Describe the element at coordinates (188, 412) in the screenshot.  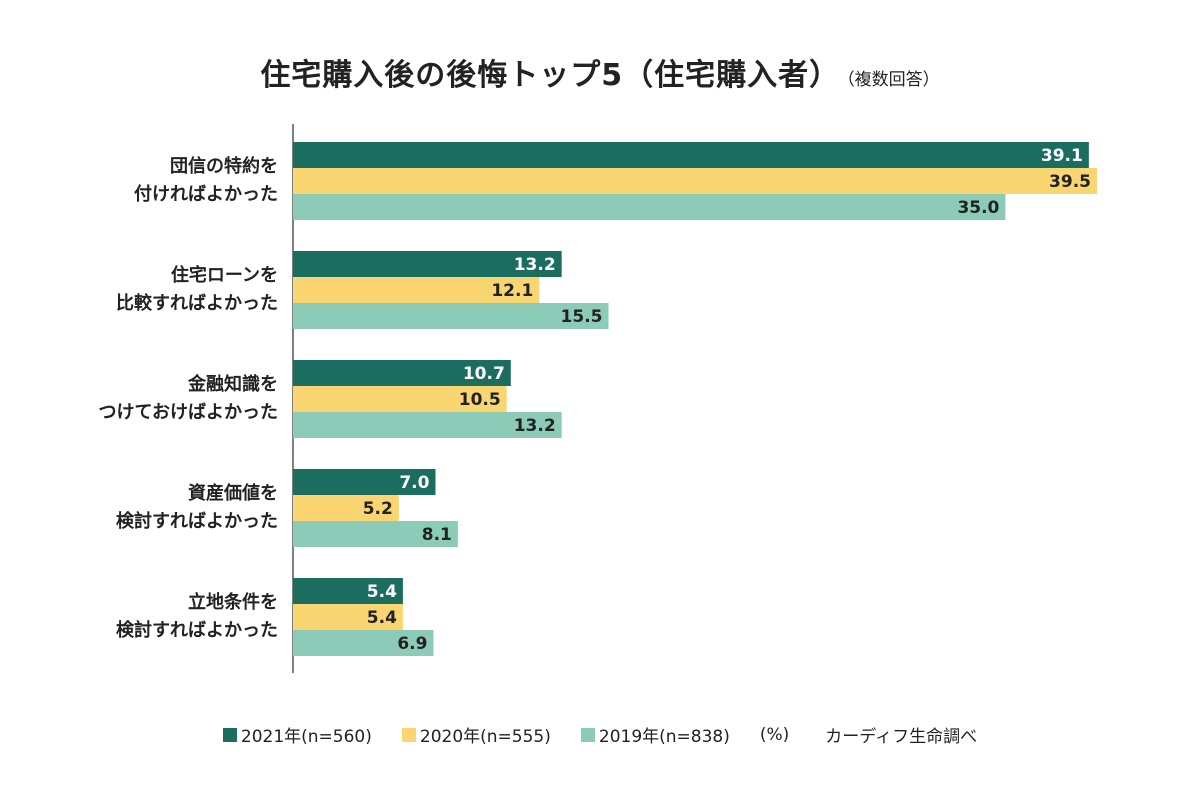
I see `category-label-line: つけておけばよかった` at that location.